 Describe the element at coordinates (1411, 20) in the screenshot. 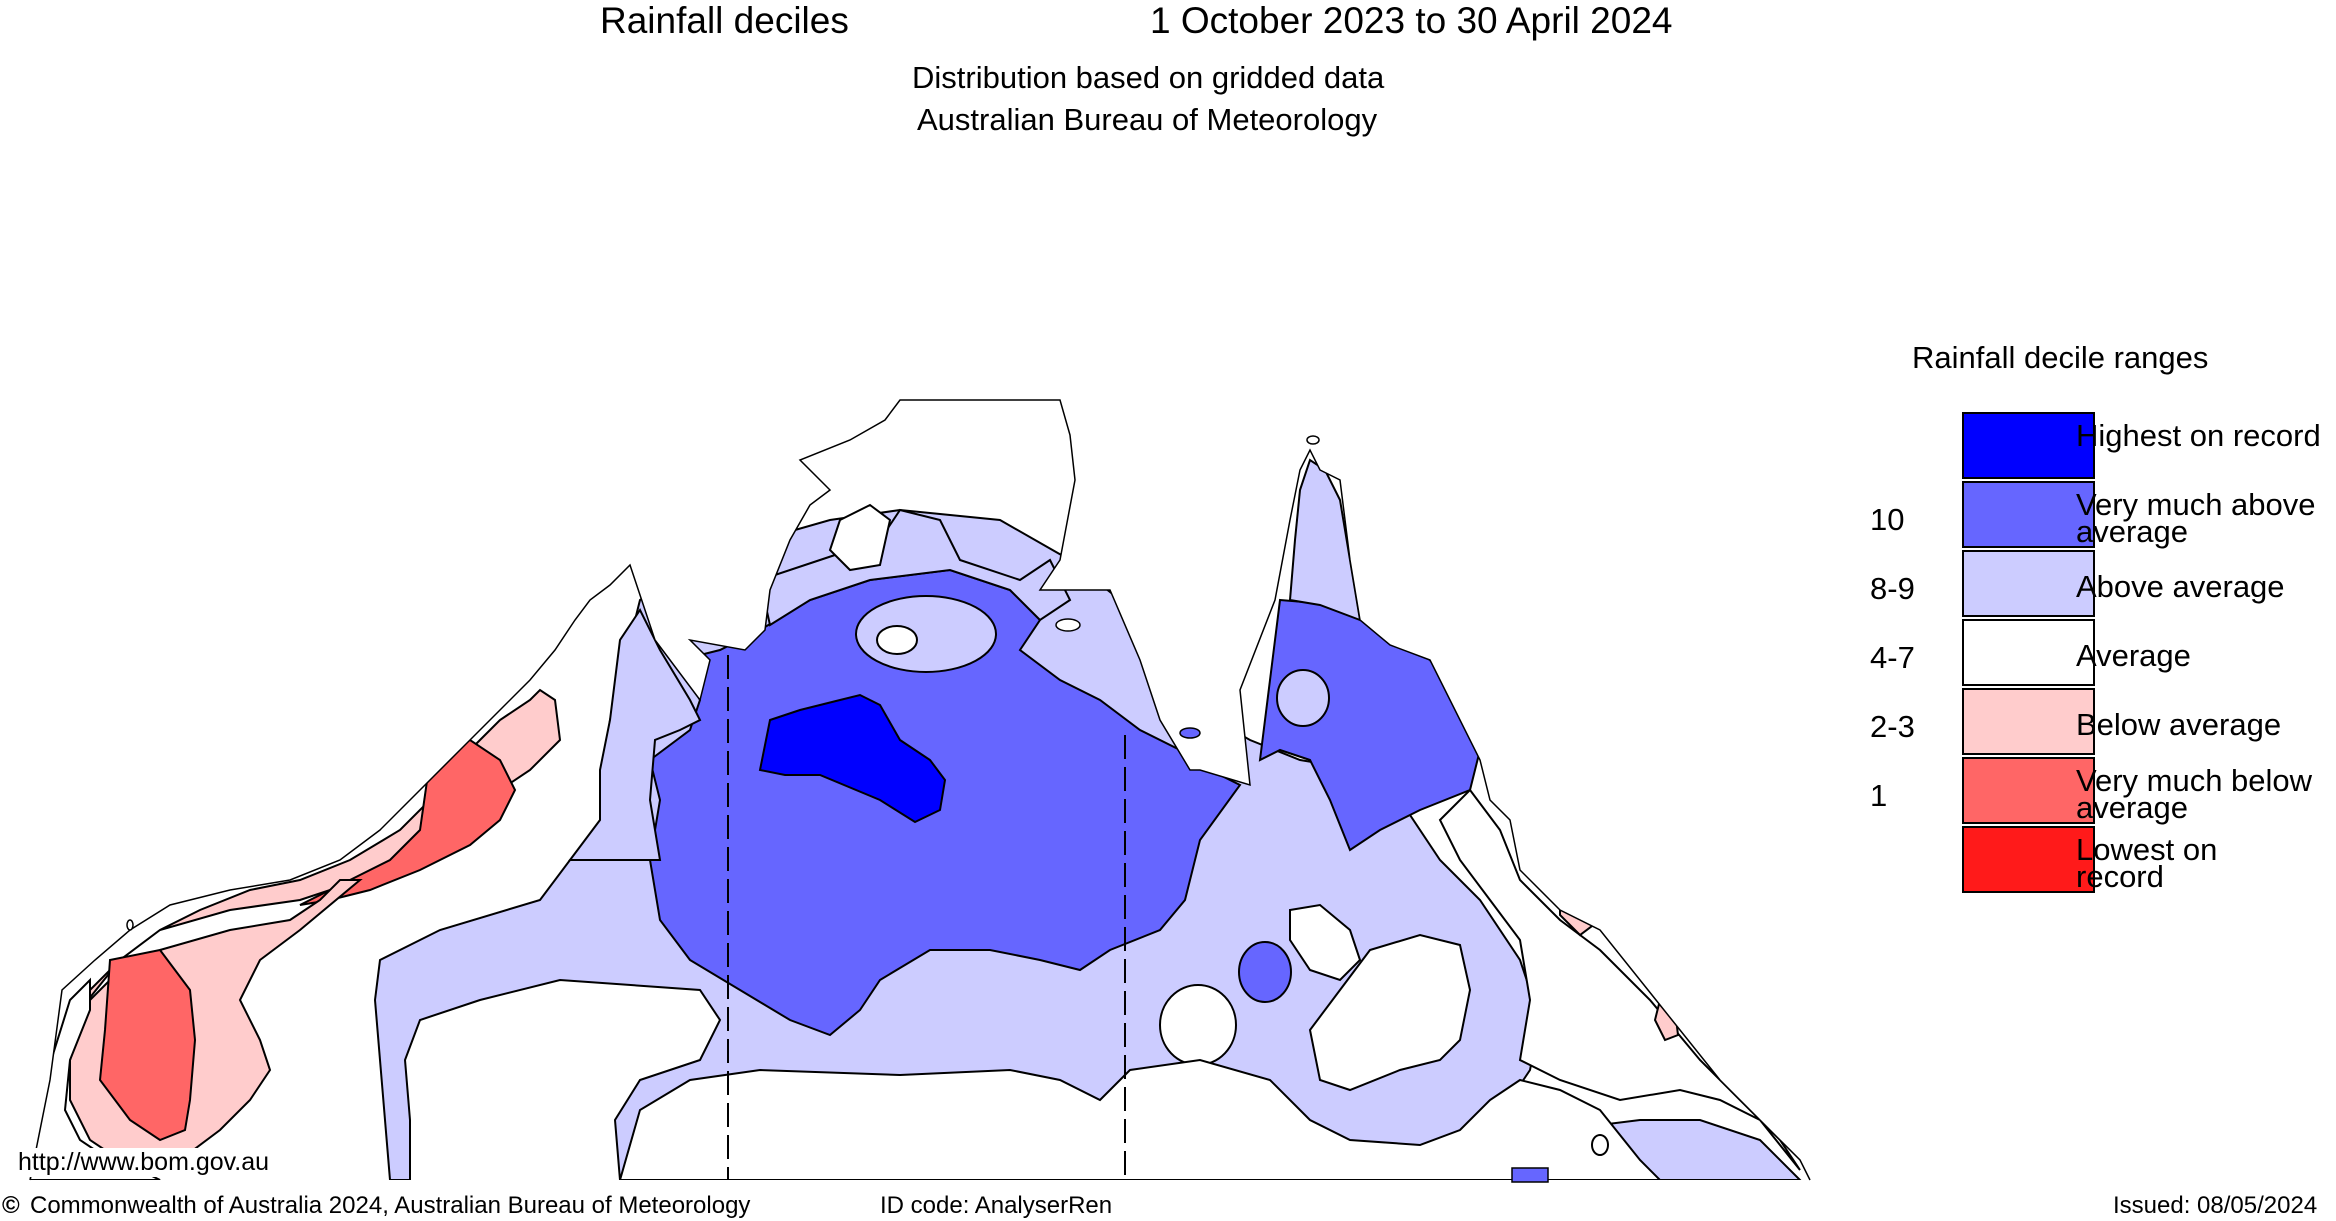

I see `date-range: 1 October 2023 to 30 April 2024` at that location.